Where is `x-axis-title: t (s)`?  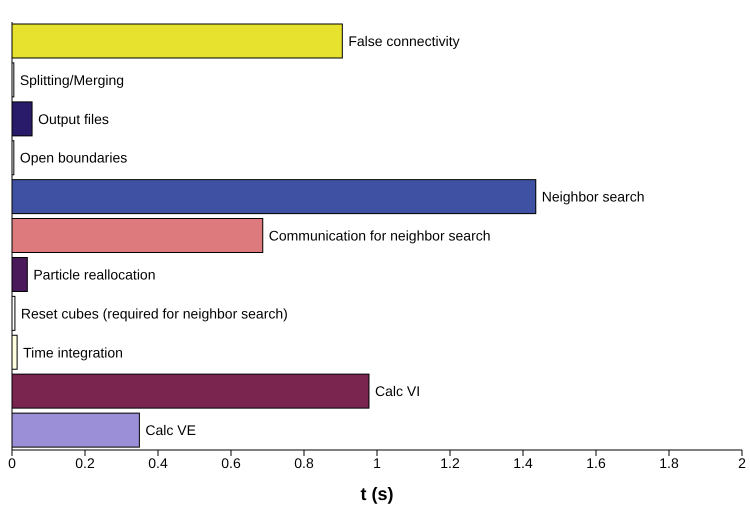
x-axis-title: t (s) is located at coordinates (377, 494).